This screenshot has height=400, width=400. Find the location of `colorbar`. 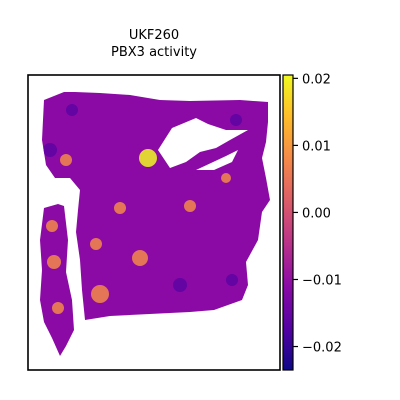

colorbar is located at coordinates (288, 222).